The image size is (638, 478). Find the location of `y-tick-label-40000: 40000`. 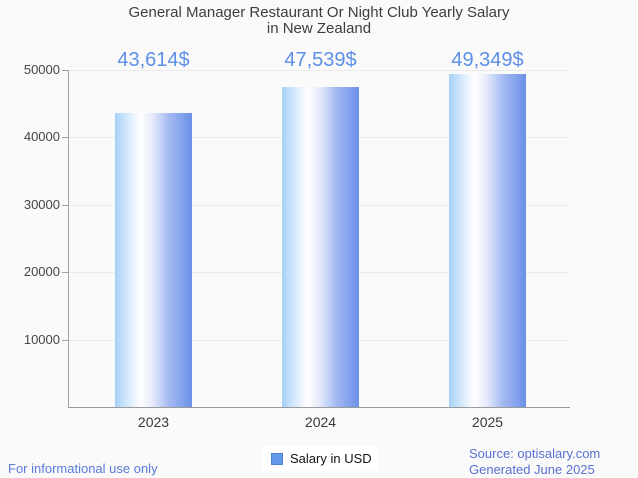

y-tick-label-40000: 40000 is located at coordinates (41, 137).